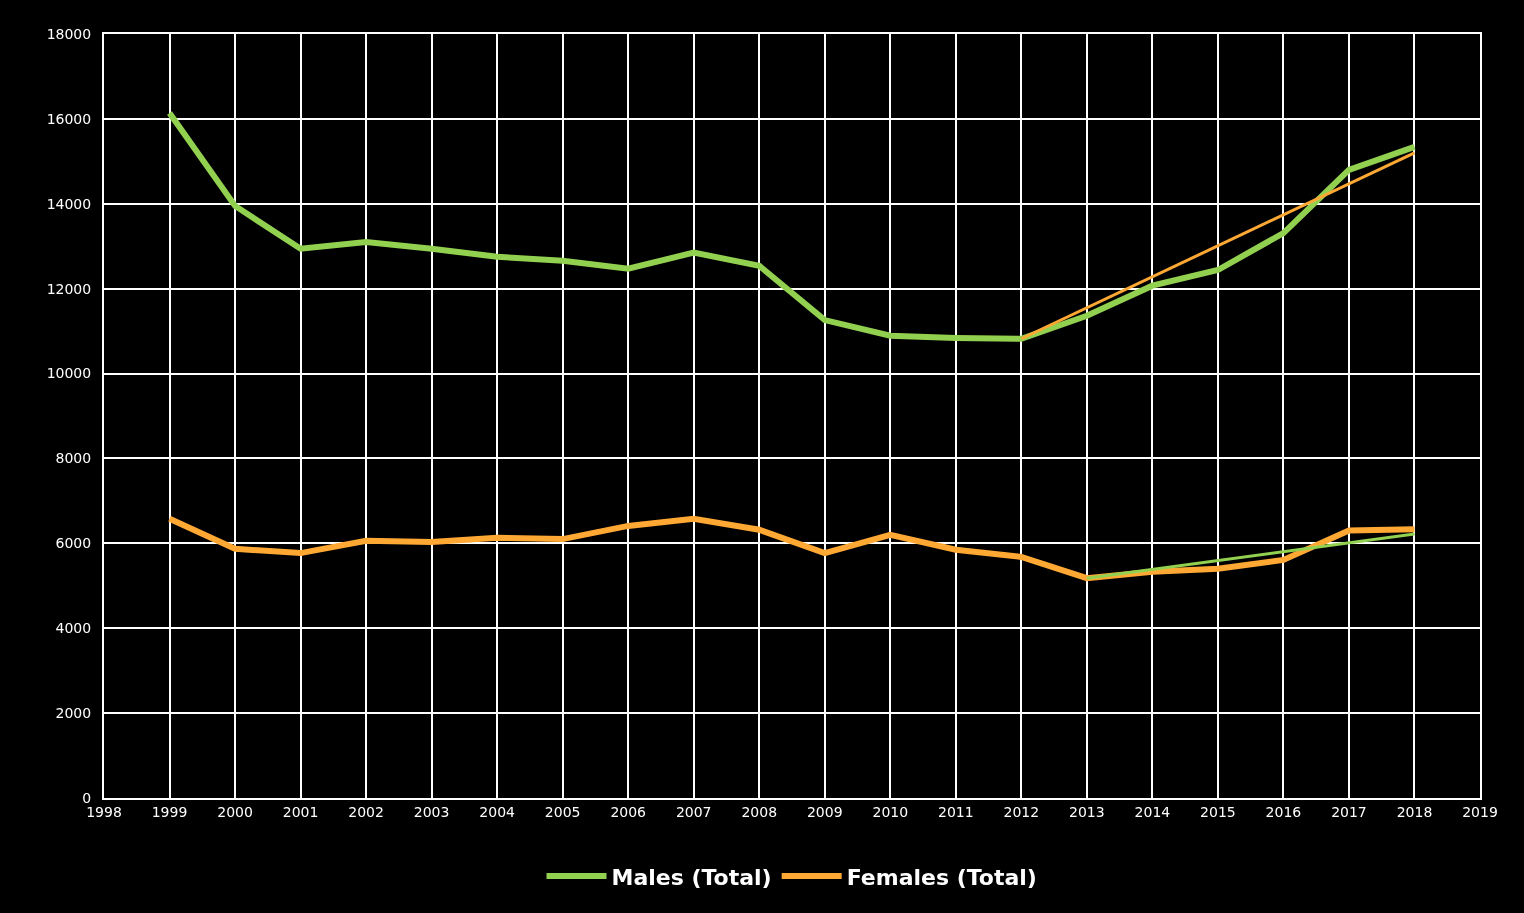 This screenshot has height=913, width=1524. Describe the element at coordinates (169, 811) in the screenshot. I see `x-tick-label: 1999` at that location.